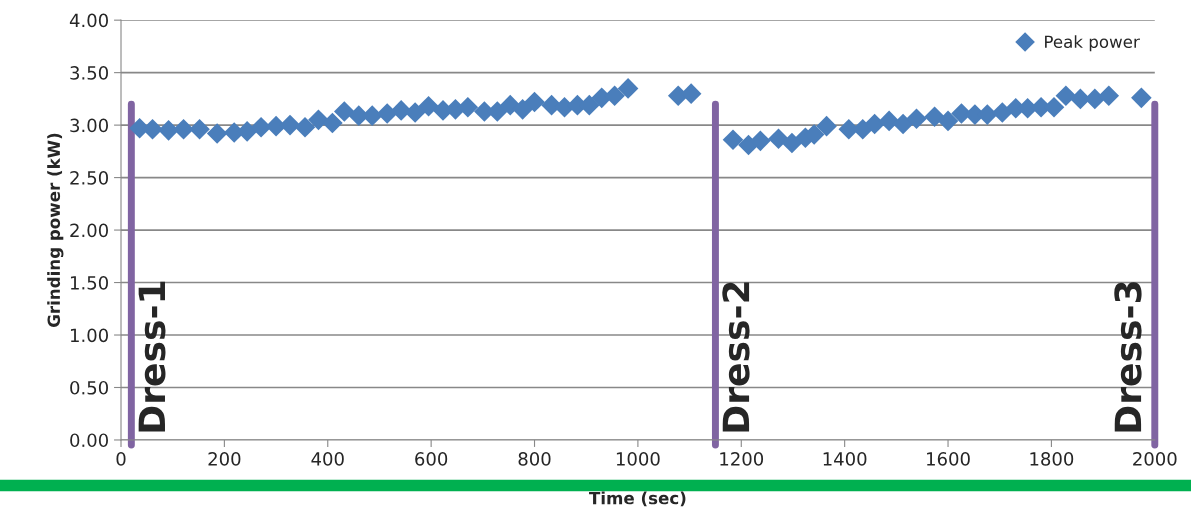 The width and height of the screenshot is (1191, 517). Describe the element at coordinates (89, 283) in the screenshot. I see `y-tick-label: 1.50` at that location.